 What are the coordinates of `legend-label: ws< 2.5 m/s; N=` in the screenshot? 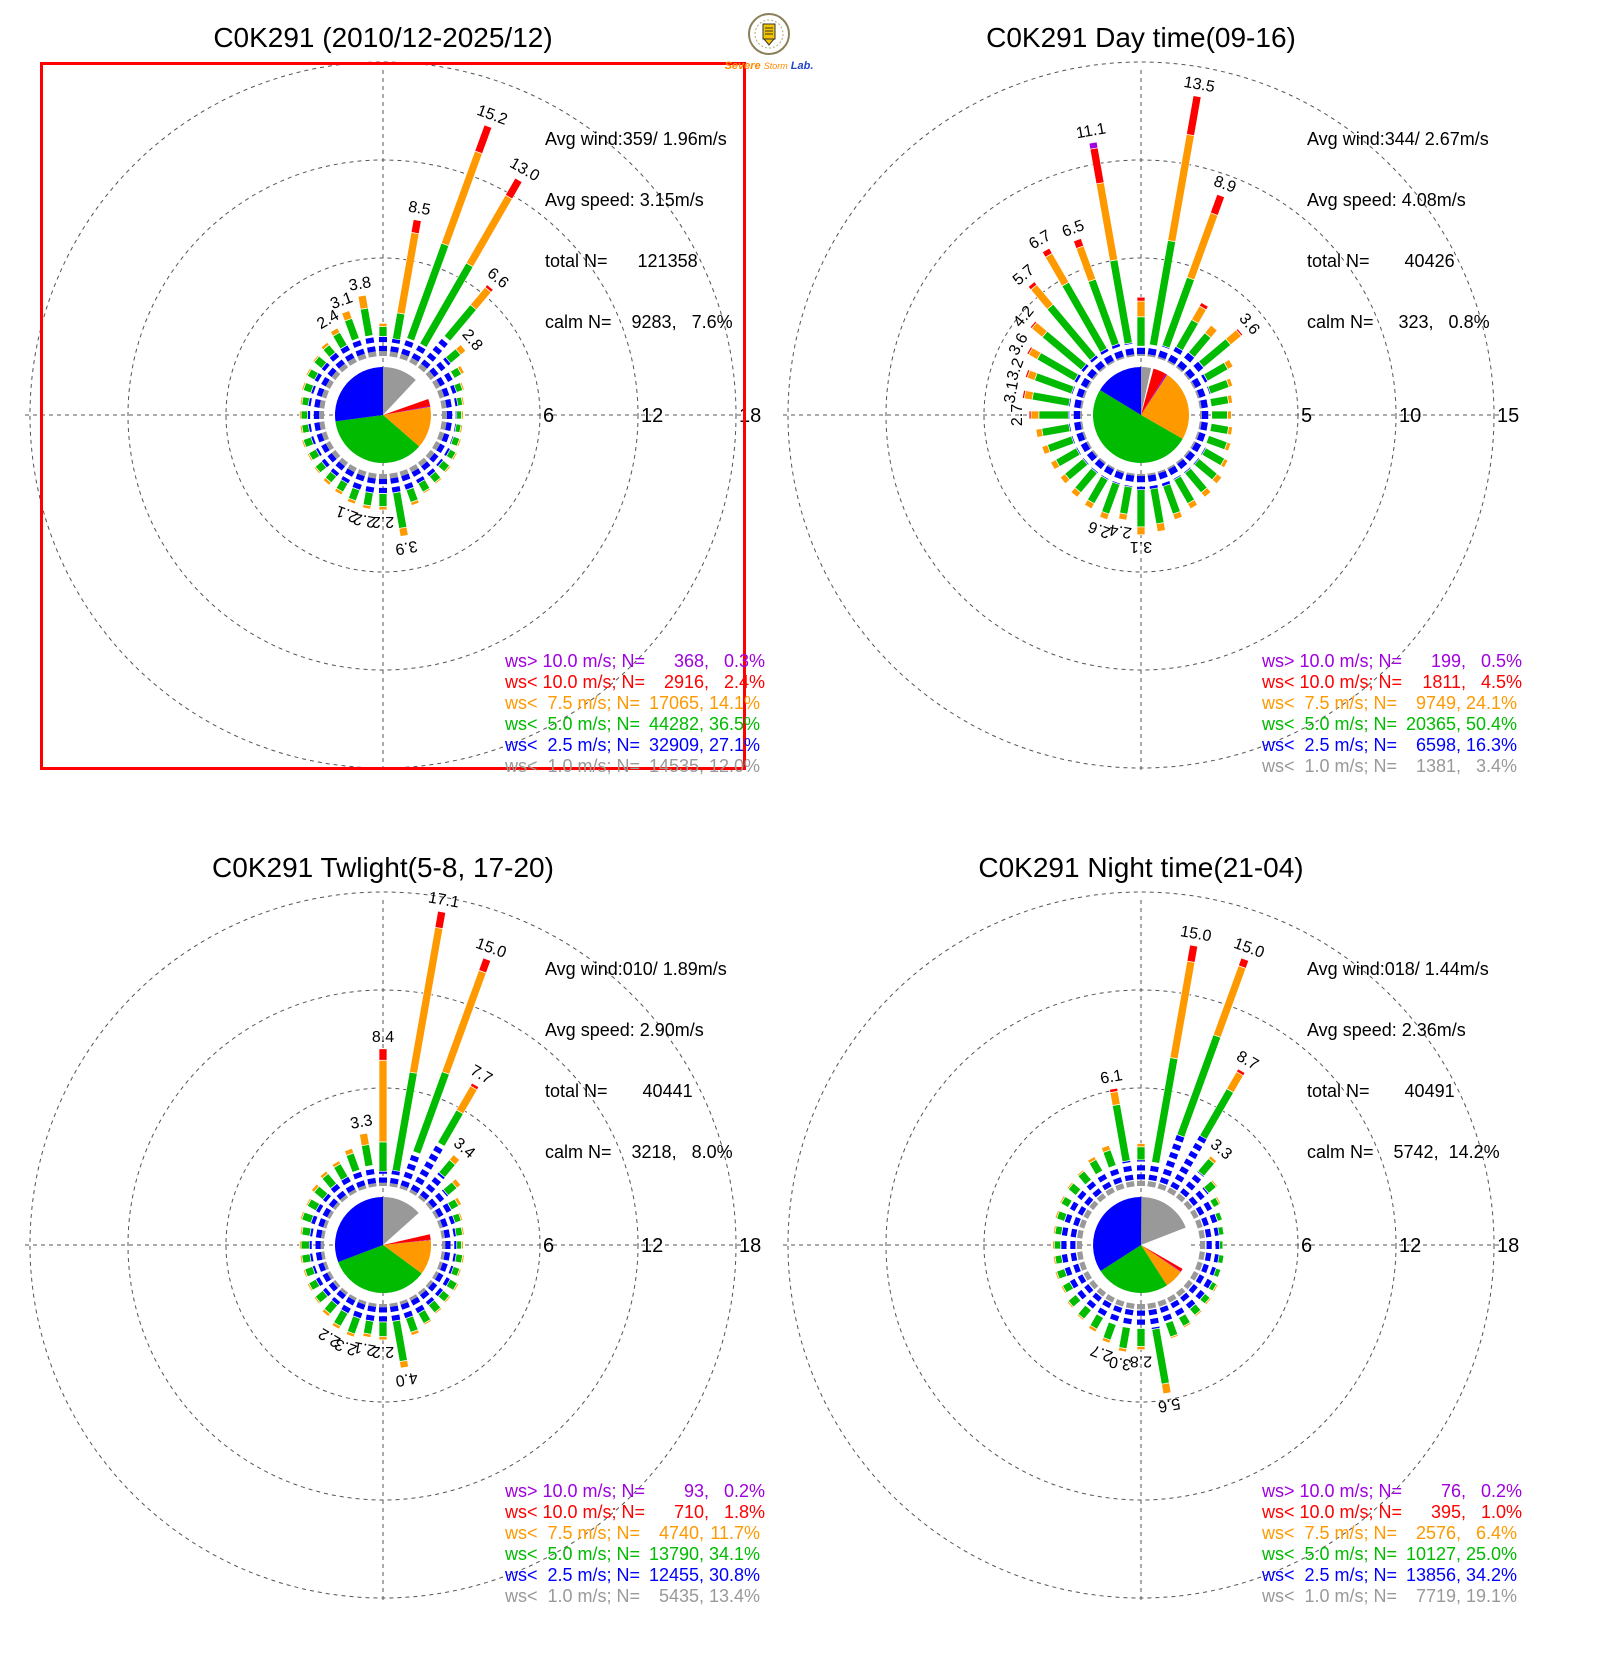 It's located at (1330, 1575).